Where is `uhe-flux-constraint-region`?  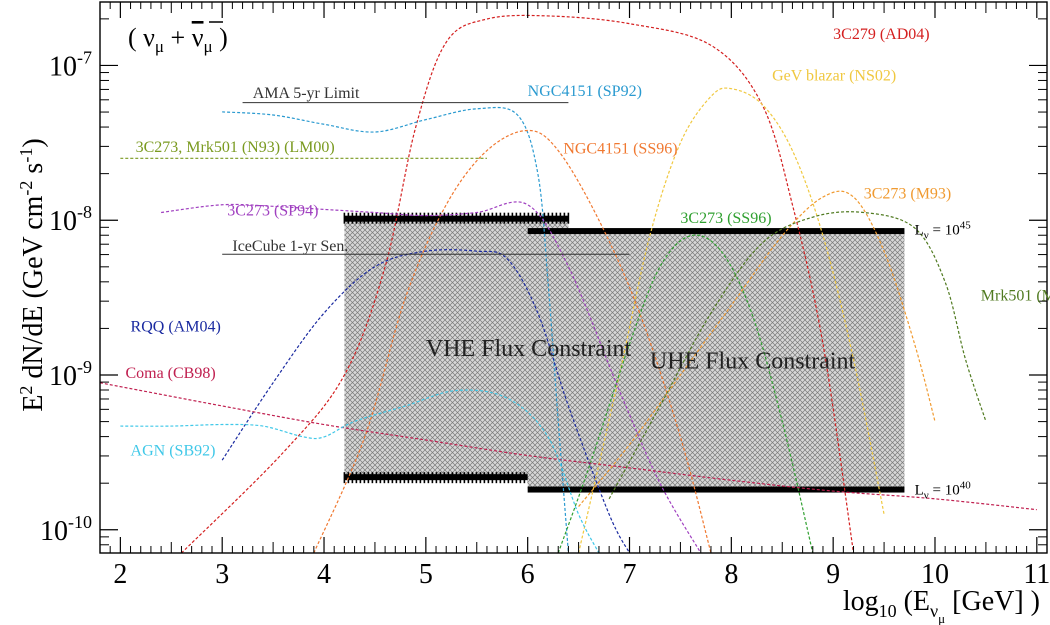 uhe-flux-constraint-region is located at coordinates (716, 360).